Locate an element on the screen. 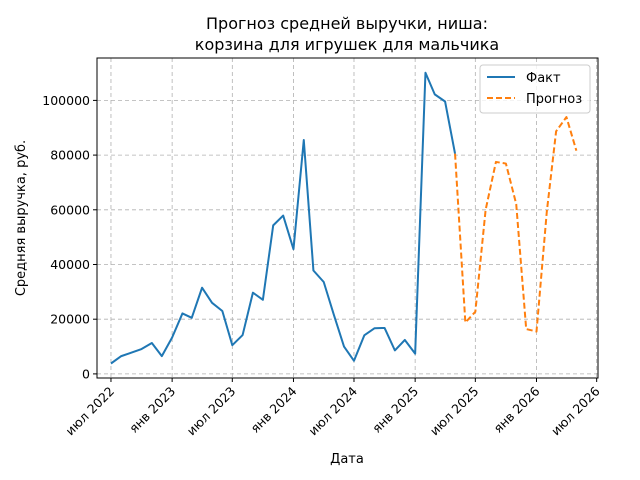 Image resolution: width=640 pixels, height=480 pixels. chart-title-line-1: Прогноз средней выручки, ниша: is located at coordinates (347, 23).